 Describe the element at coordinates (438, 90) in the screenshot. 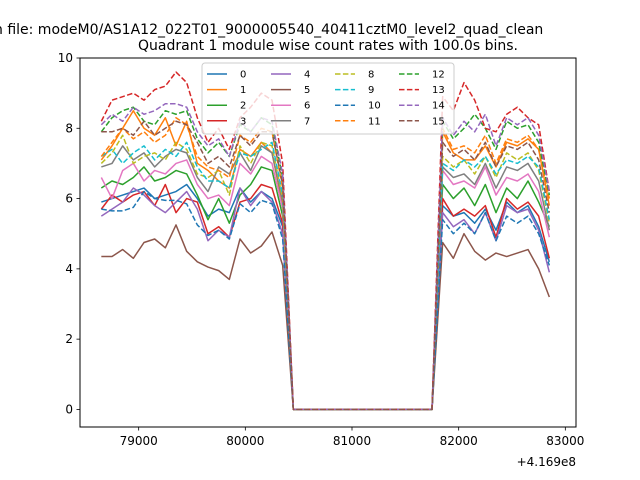

I see `legend-label-13: 13` at that location.